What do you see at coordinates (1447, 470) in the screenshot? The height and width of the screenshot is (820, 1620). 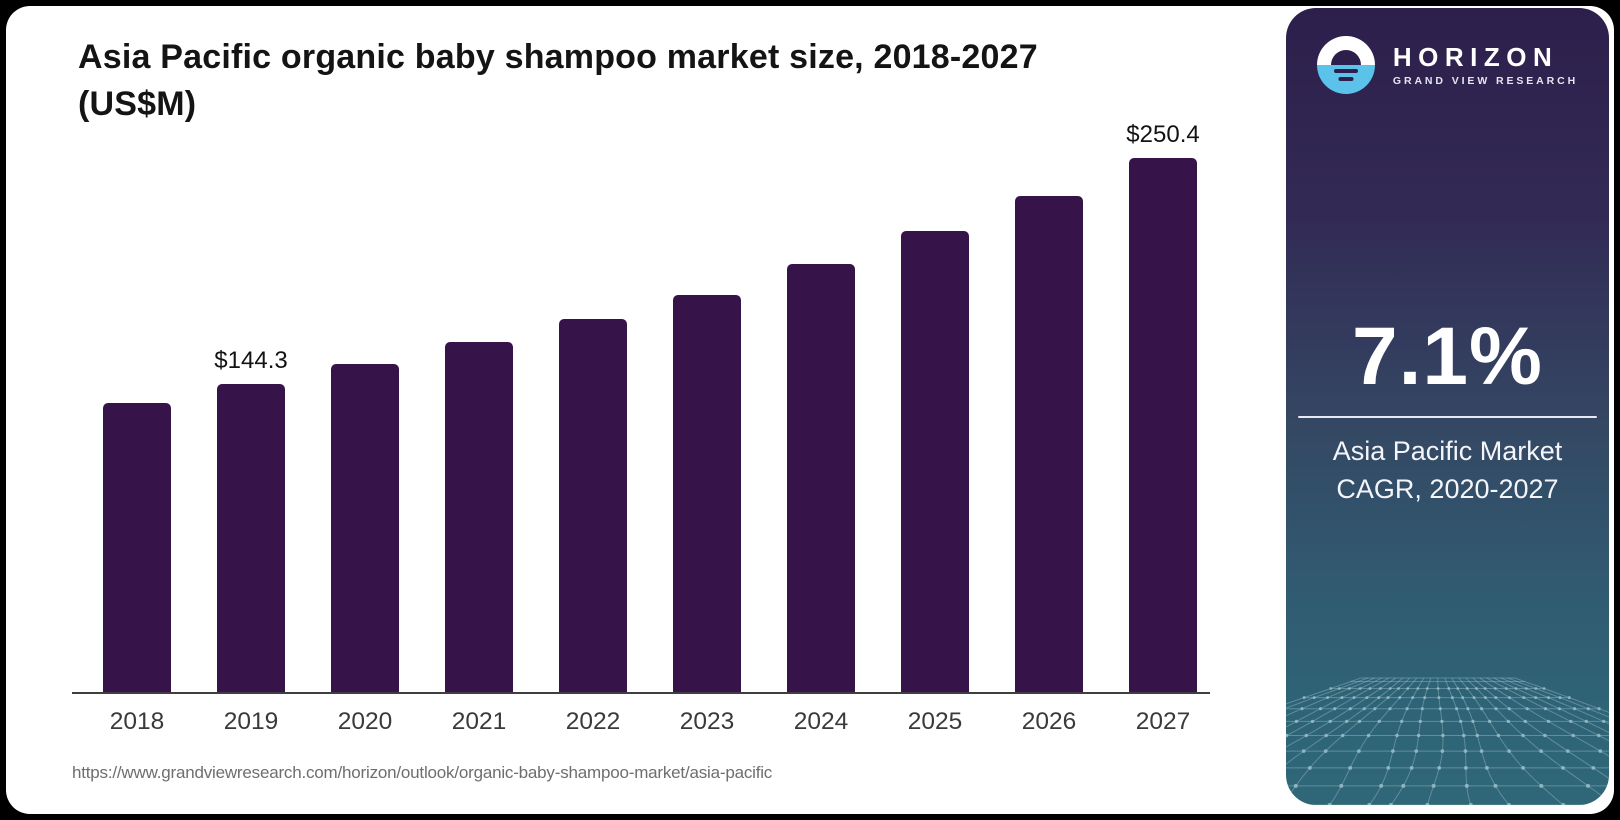 I see `cagr-label: Asia Pacific Market CAGR, 2020-2027` at bounding box center [1447, 470].